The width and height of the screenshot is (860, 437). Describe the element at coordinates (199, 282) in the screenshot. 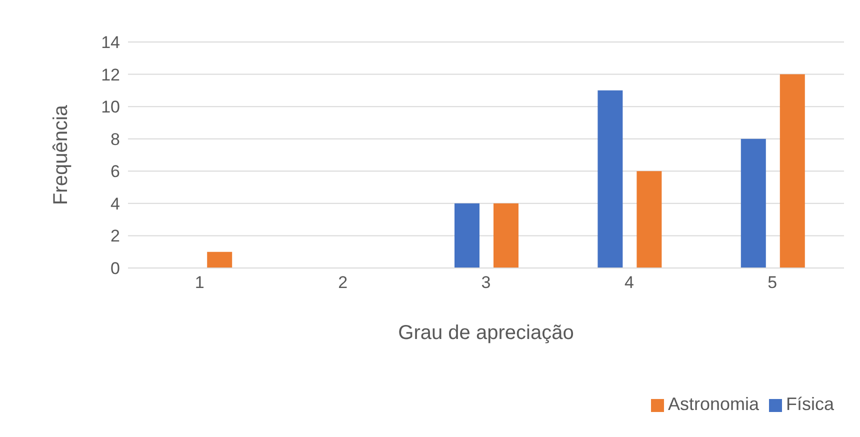

I see `x-tick-label: 1` at that location.